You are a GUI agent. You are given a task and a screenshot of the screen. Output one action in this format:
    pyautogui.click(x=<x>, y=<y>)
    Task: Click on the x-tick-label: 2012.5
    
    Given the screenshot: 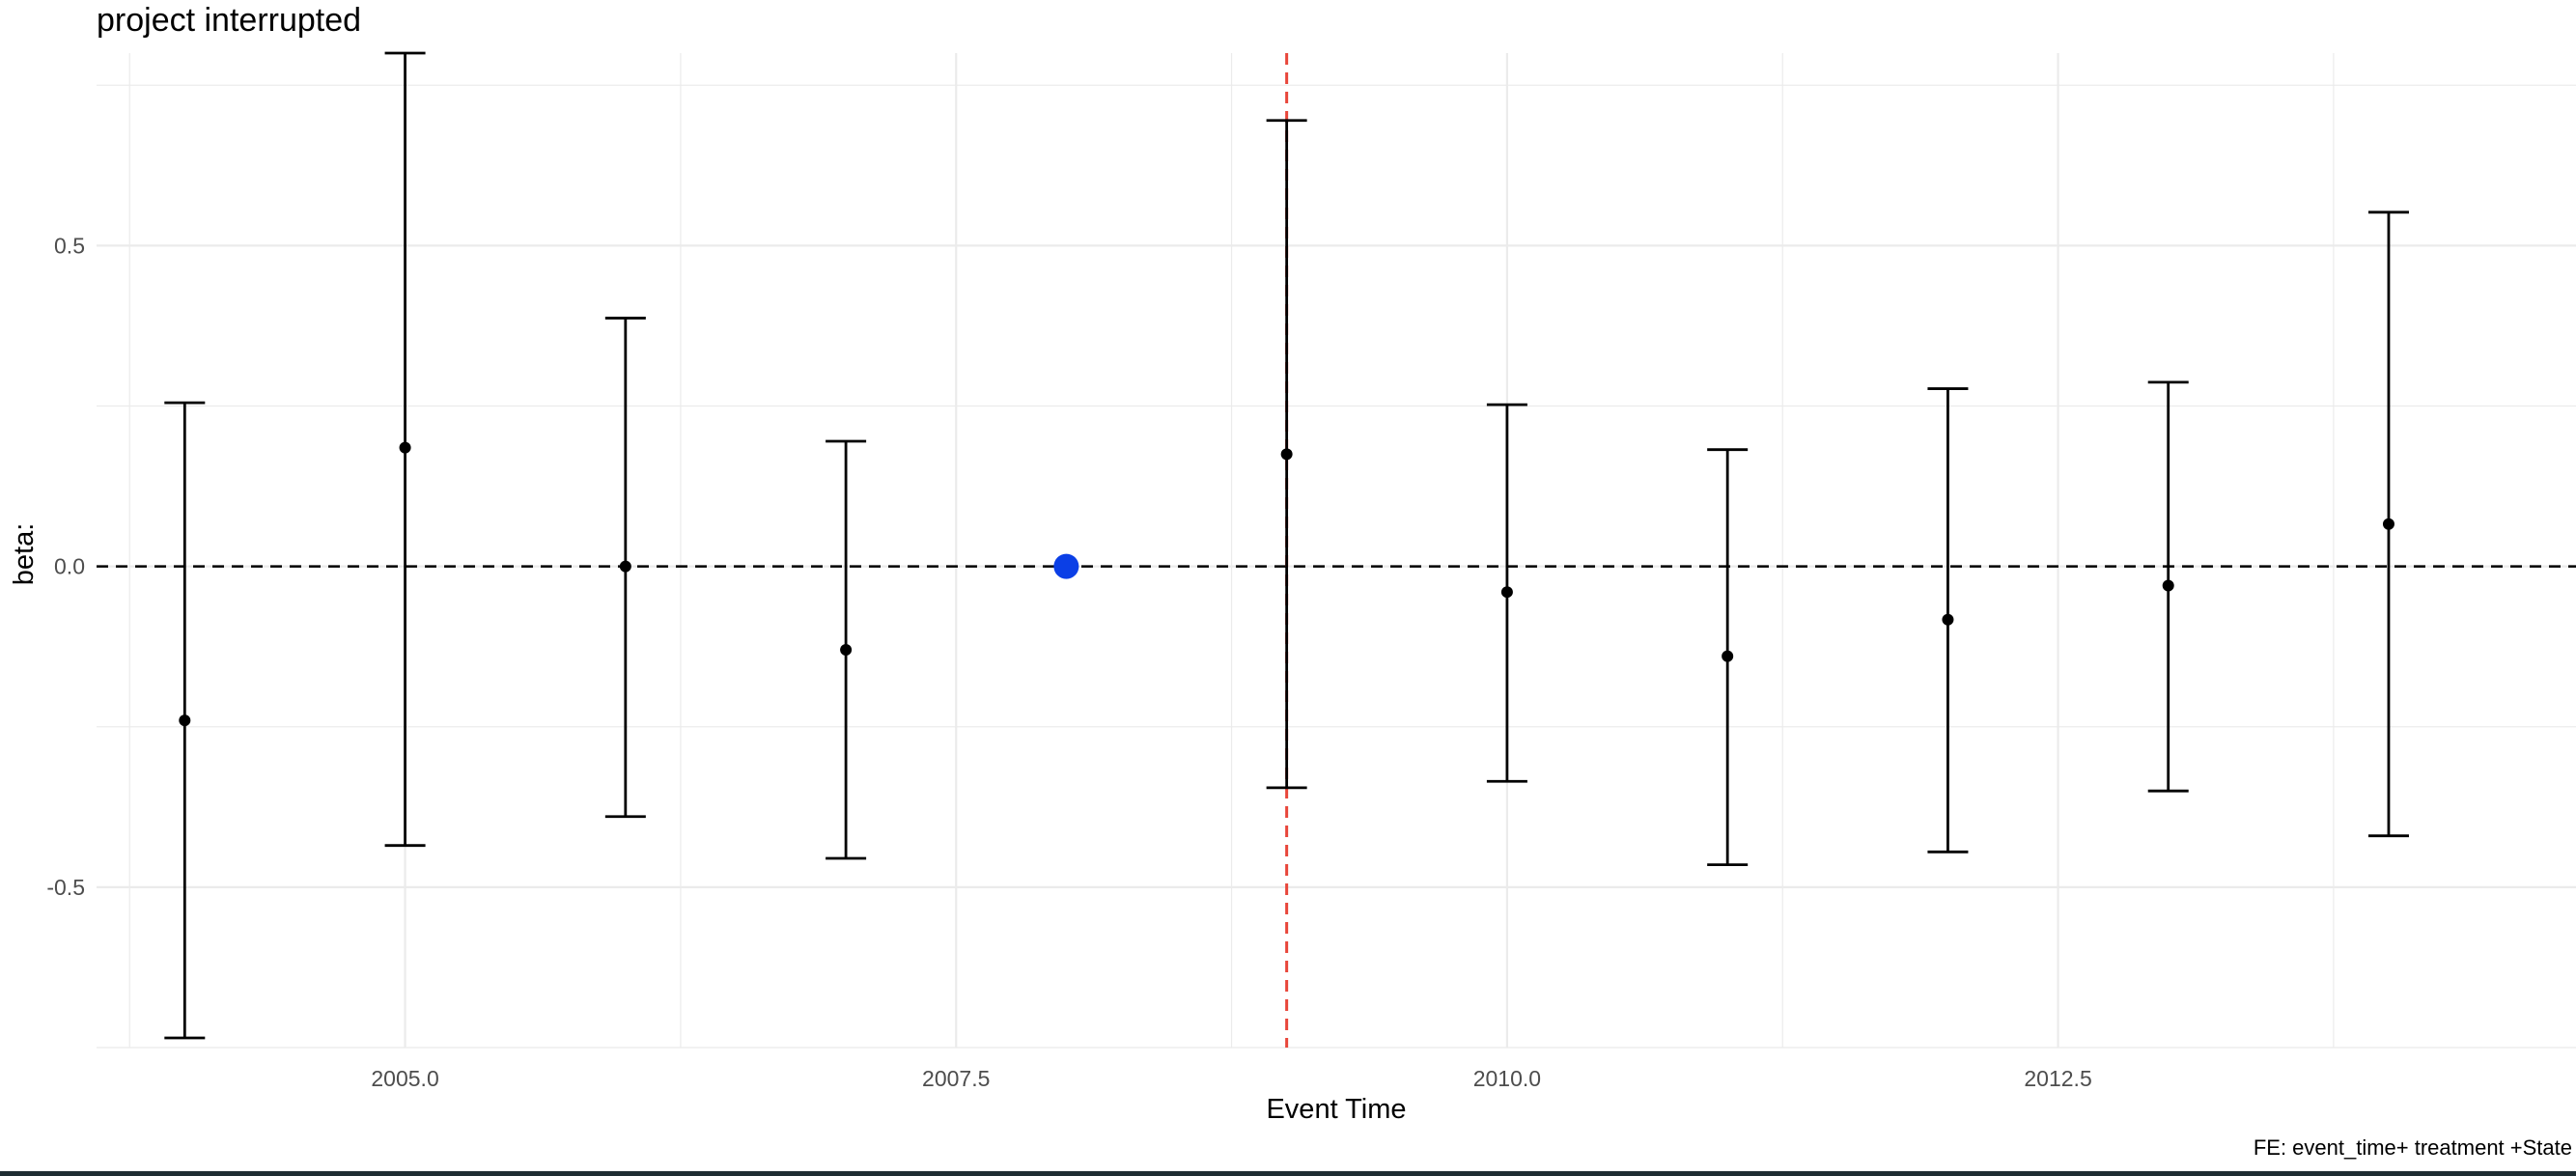 What is the action you would take?
    pyautogui.click(x=2058, y=1079)
    